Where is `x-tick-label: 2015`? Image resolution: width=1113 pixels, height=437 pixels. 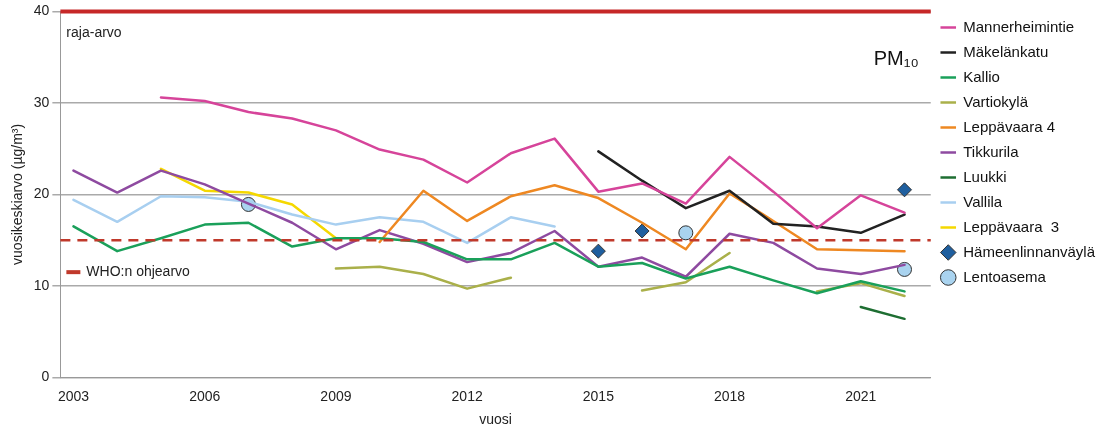
x-tick-label: 2015 is located at coordinates (598, 395).